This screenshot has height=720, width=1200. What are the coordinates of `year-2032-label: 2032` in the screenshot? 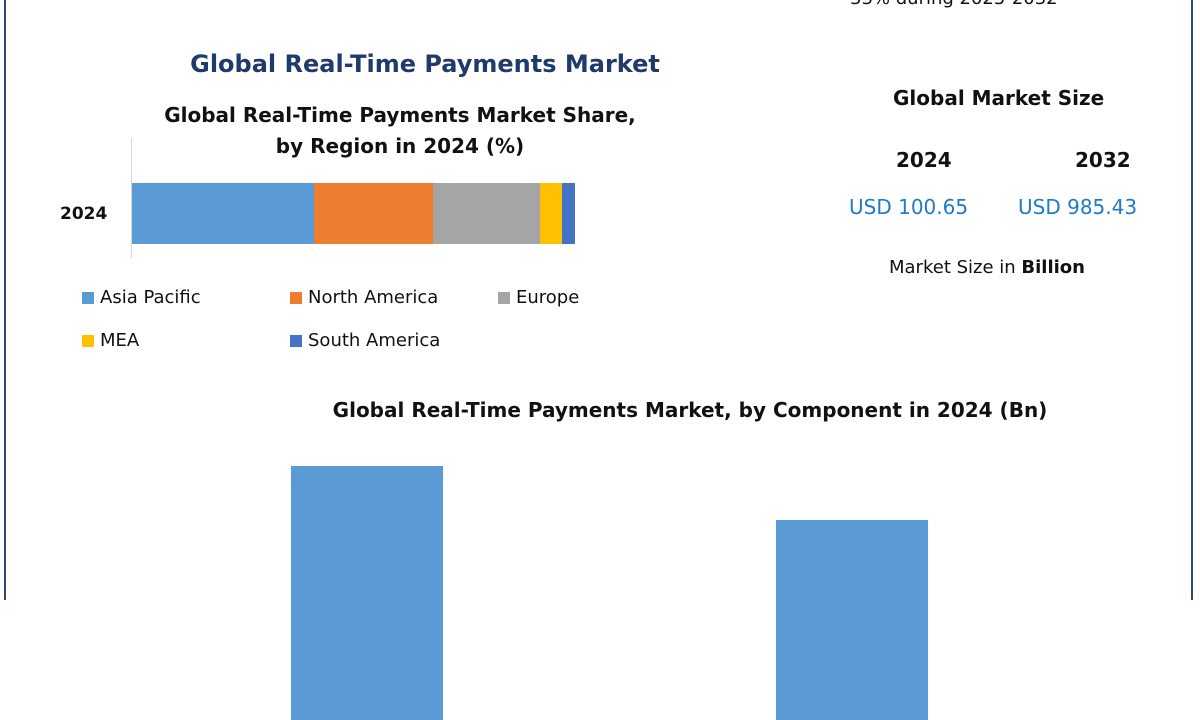 It's located at (1103, 160).